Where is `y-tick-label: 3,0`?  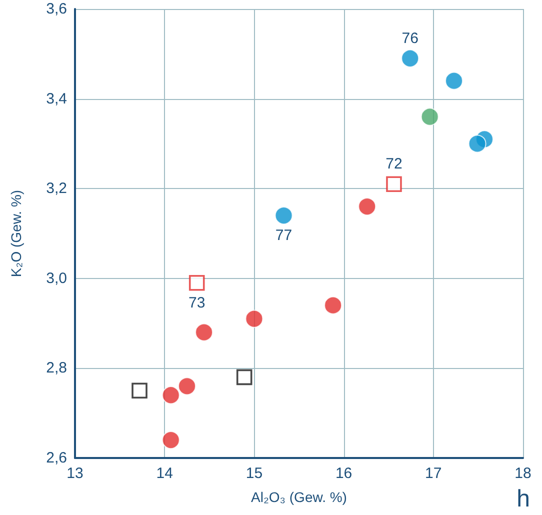 y-tick-label: 3,0 is located at coordinates (56, 278).